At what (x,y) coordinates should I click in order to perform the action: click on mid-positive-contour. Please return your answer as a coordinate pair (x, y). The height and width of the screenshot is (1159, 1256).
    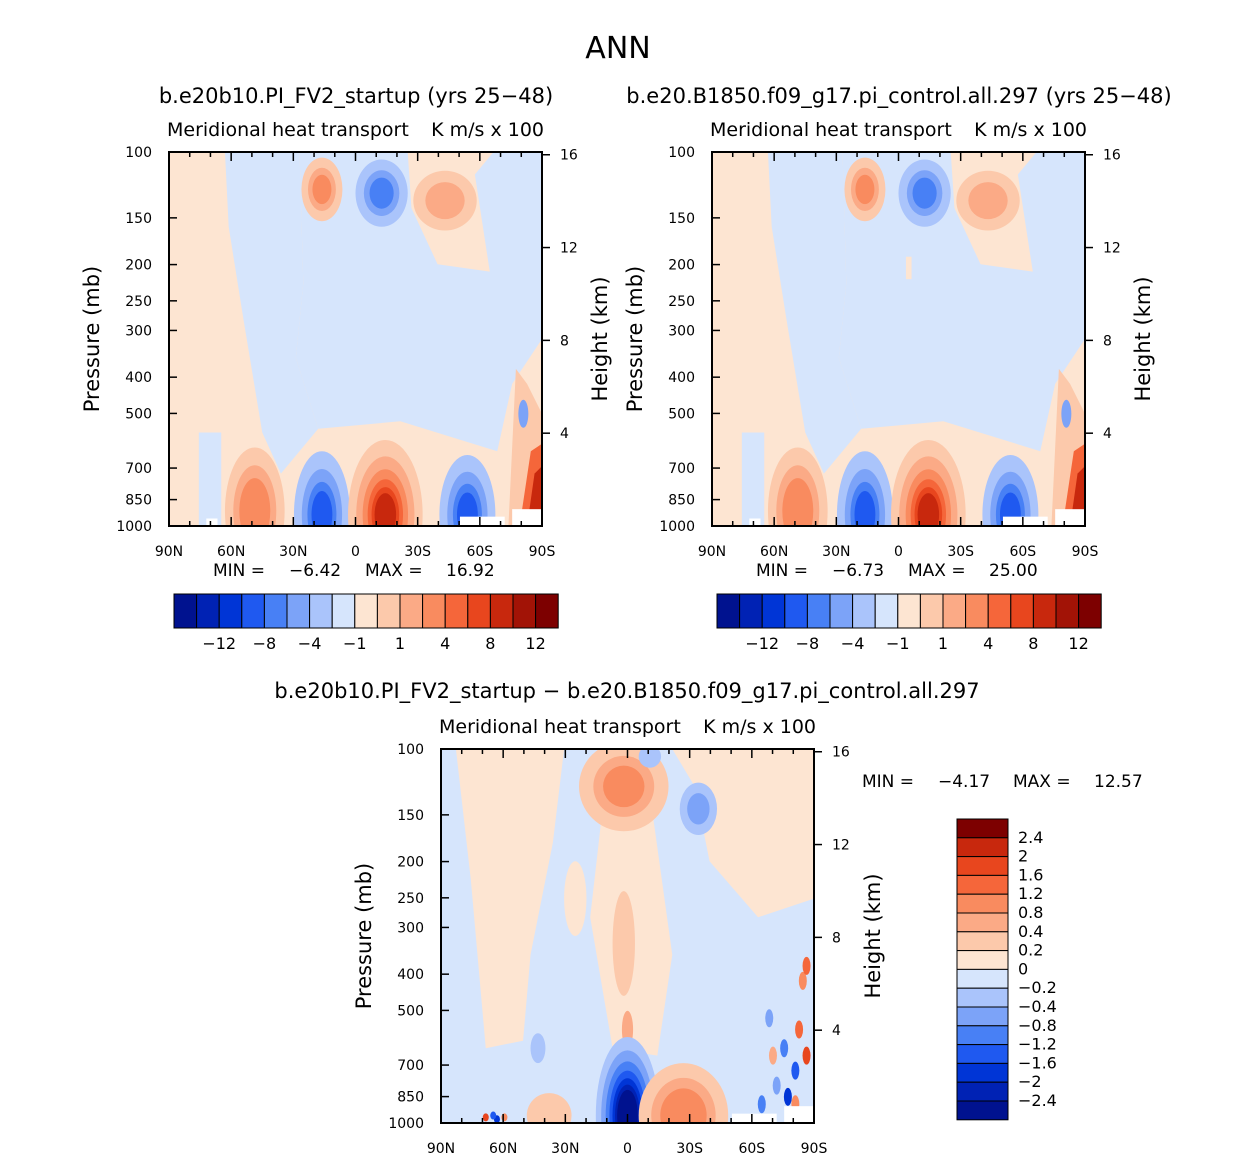
    Looking at the image, I should click on (623, 943).